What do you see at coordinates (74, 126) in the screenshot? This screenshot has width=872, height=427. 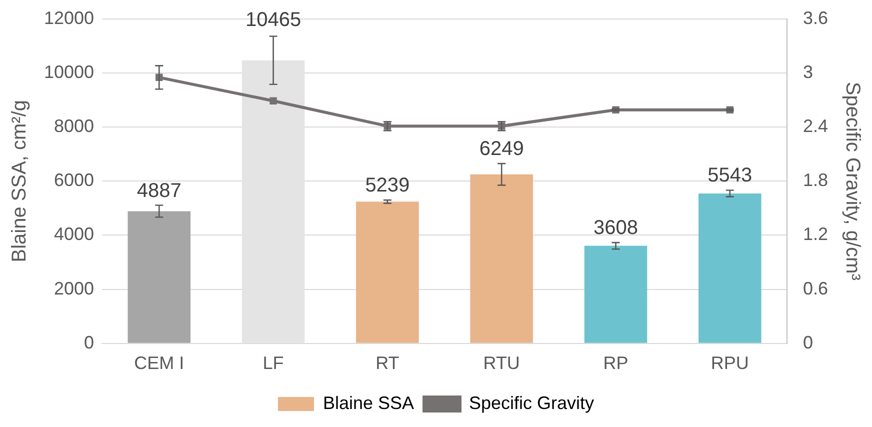 I see `y-tick-label: 8000` at bounding box center [74, 126].